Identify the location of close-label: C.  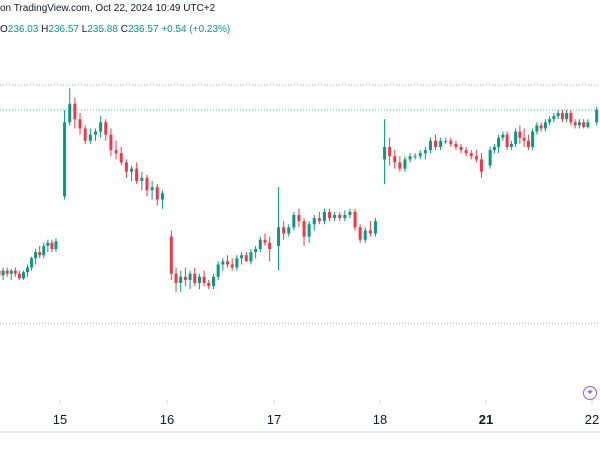
(124, 29).